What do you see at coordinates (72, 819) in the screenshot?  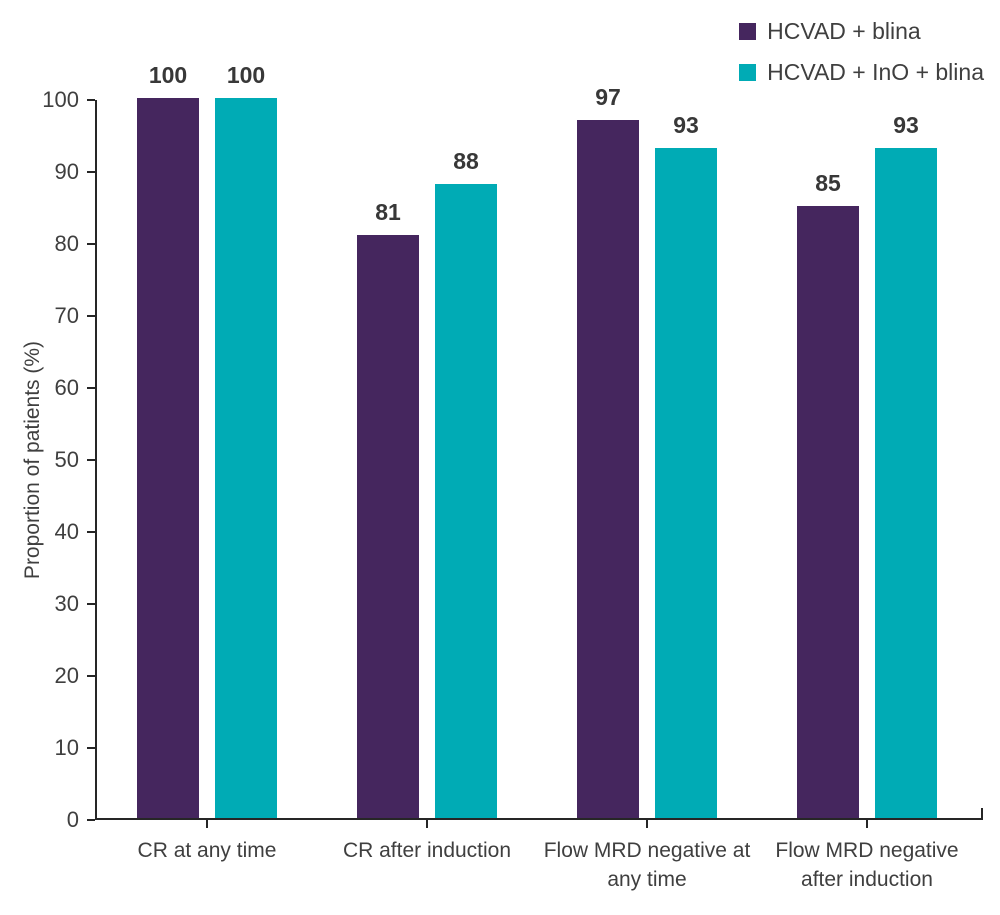 I see `y-axis-tick-label: 0` at bounding box center [72, 819].